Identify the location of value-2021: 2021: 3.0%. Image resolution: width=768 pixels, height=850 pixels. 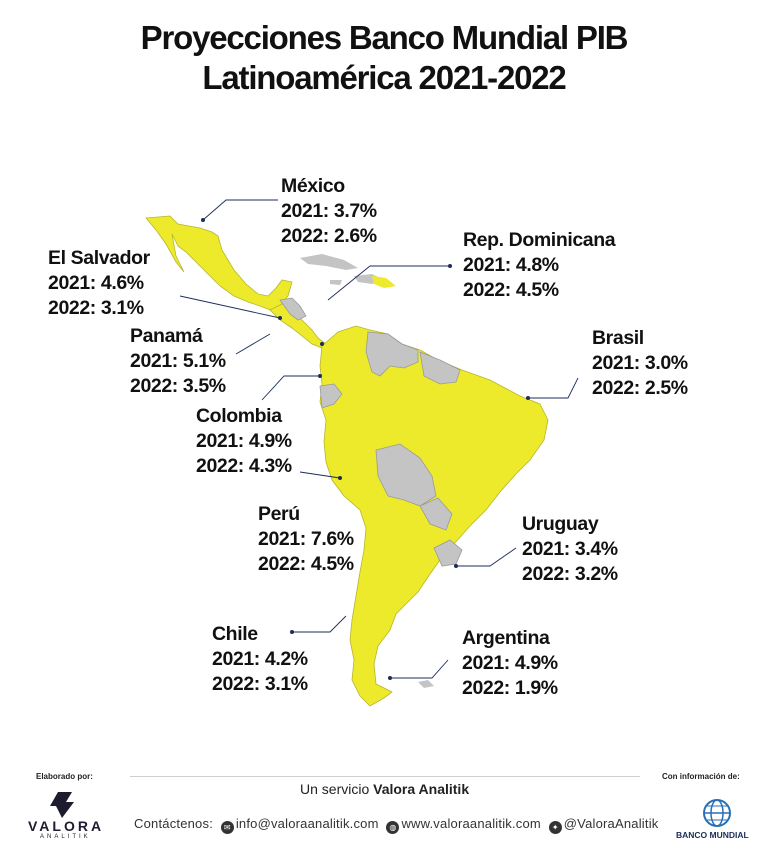
(640, 363).